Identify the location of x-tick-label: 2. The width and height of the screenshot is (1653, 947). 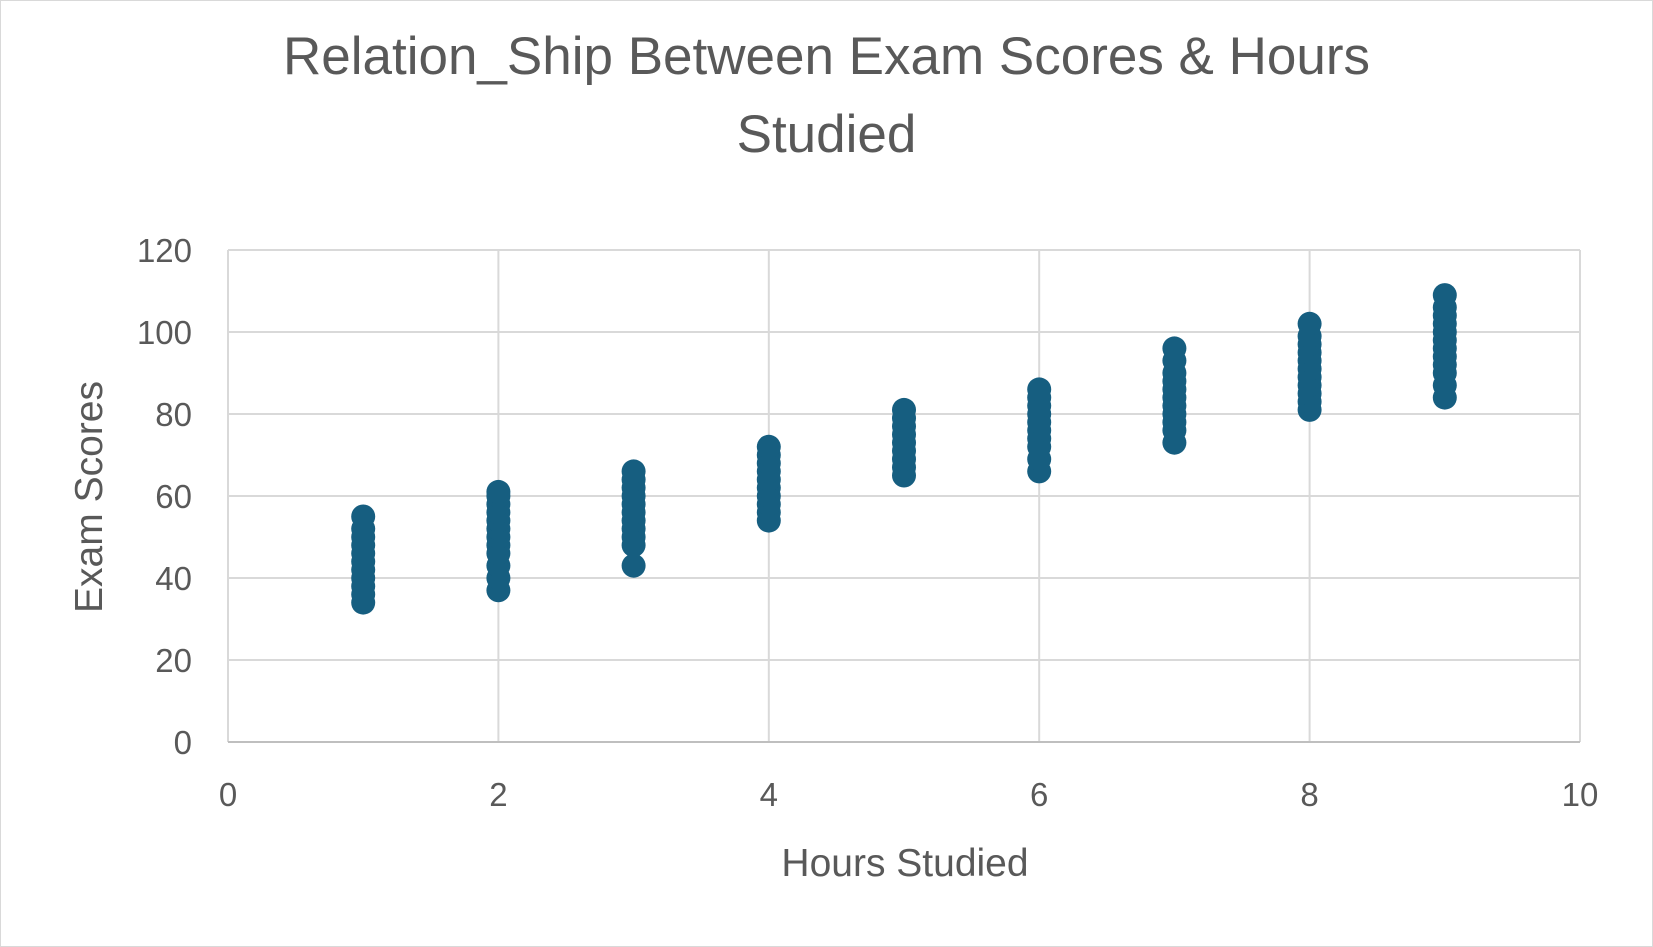
(498, 794).